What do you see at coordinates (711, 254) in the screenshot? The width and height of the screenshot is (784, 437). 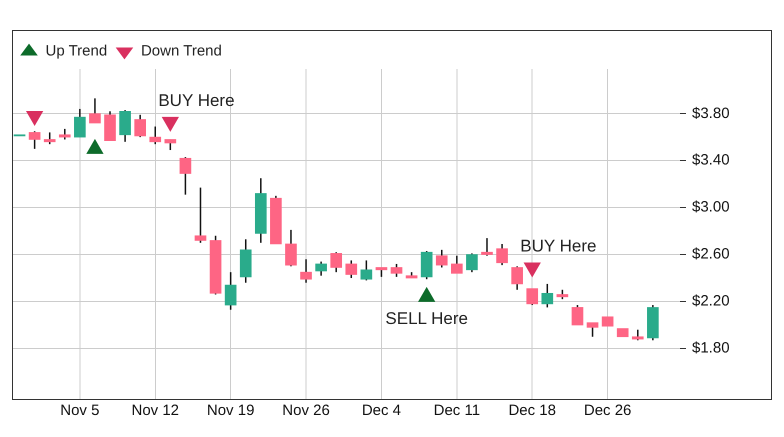 I see `y-tick-label: $2.60` at bounding box center [711, 254].